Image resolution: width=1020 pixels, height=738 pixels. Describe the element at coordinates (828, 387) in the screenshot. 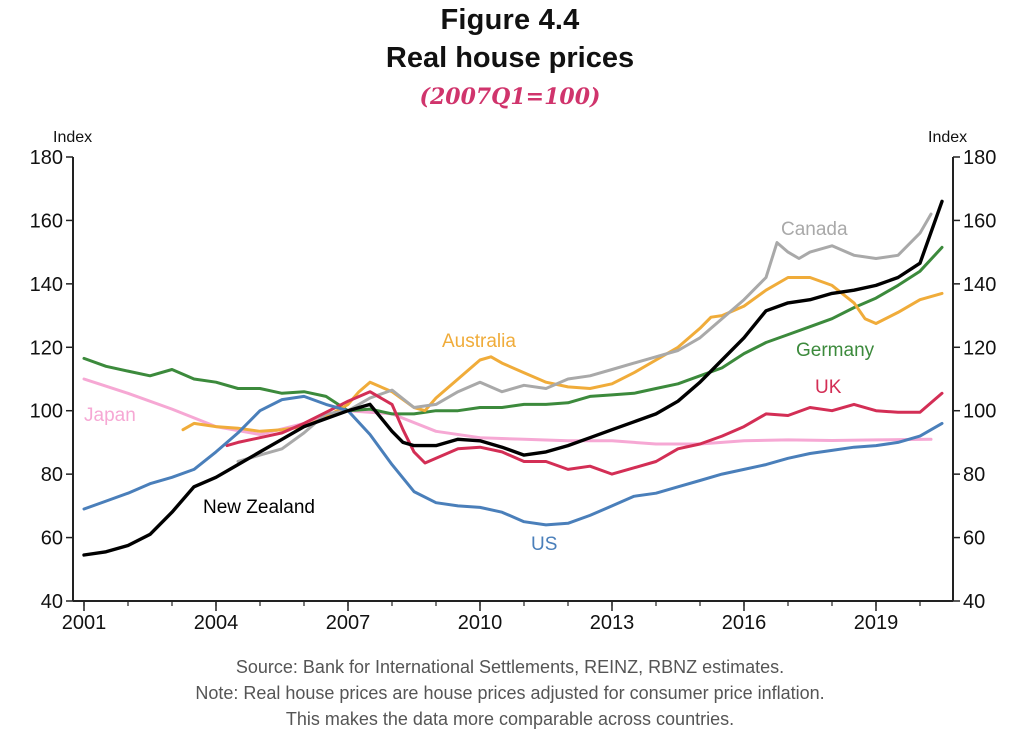

I see `series-label-uk: UK` at that location.